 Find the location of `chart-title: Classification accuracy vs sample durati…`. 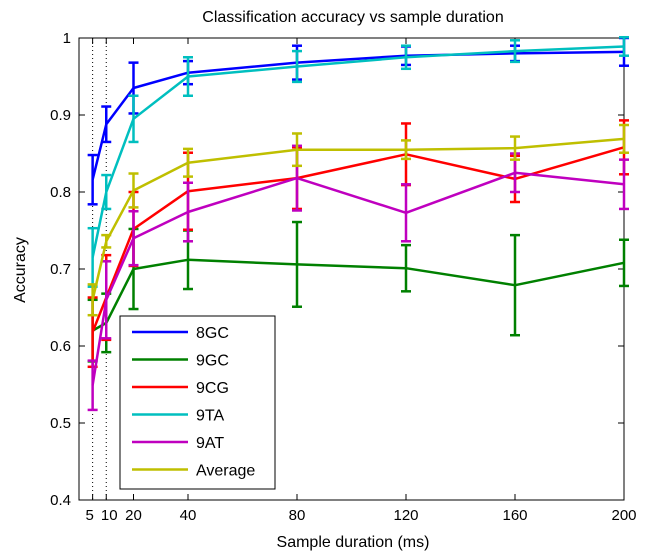

chart-title: Classification accuracy vs sample durati… is located at coordinates (352, 17).